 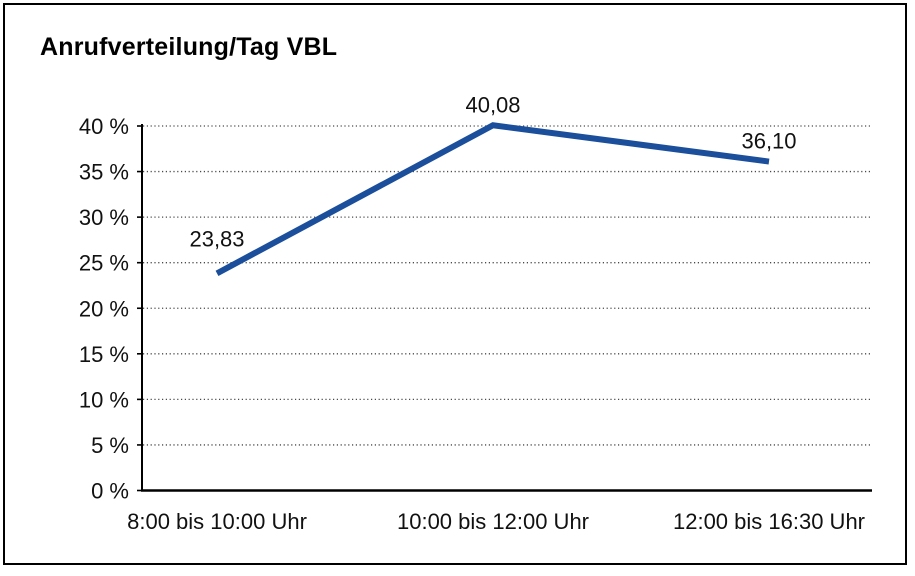 What do you see at coordinates (104, 126) in the screenshot?
I see `y-tick-label: 40 %` at bounding box center [104, 126].